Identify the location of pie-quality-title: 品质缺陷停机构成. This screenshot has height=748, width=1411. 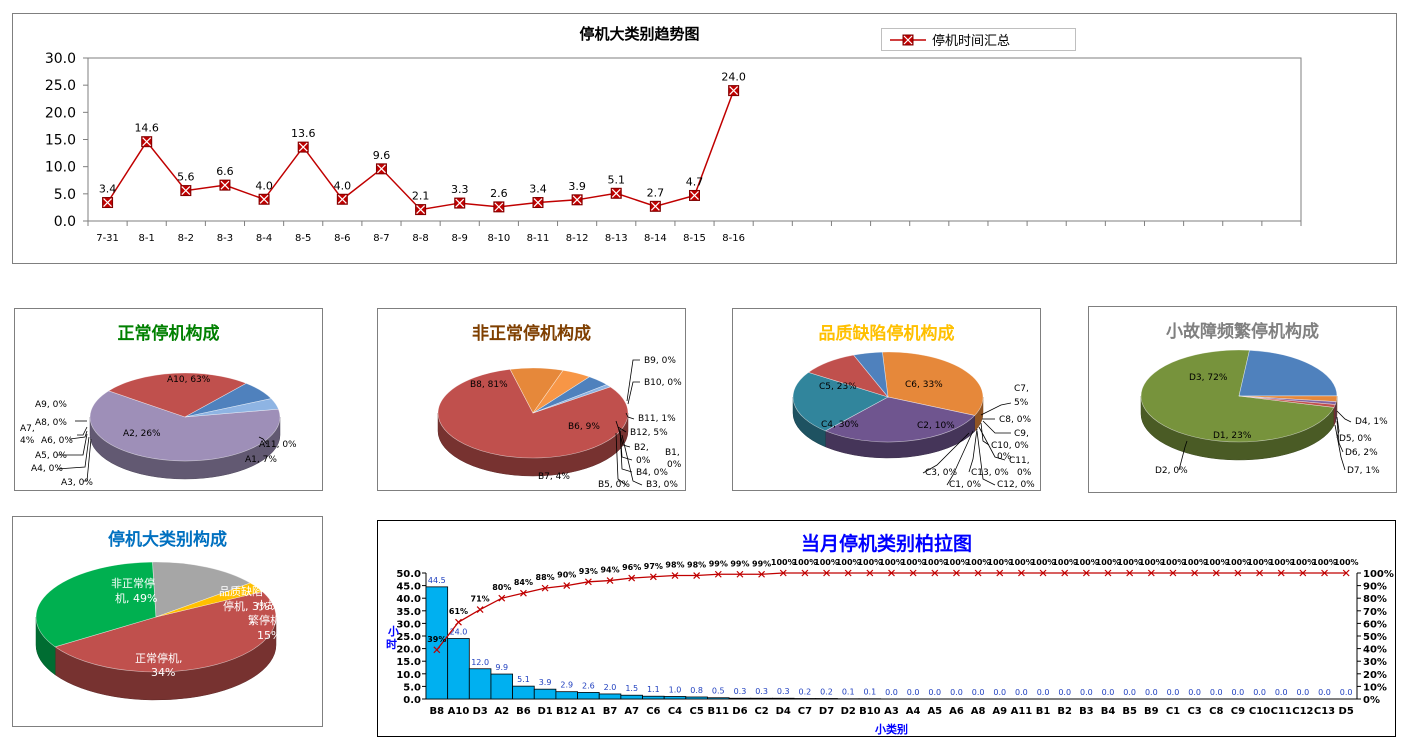
(886, 334).